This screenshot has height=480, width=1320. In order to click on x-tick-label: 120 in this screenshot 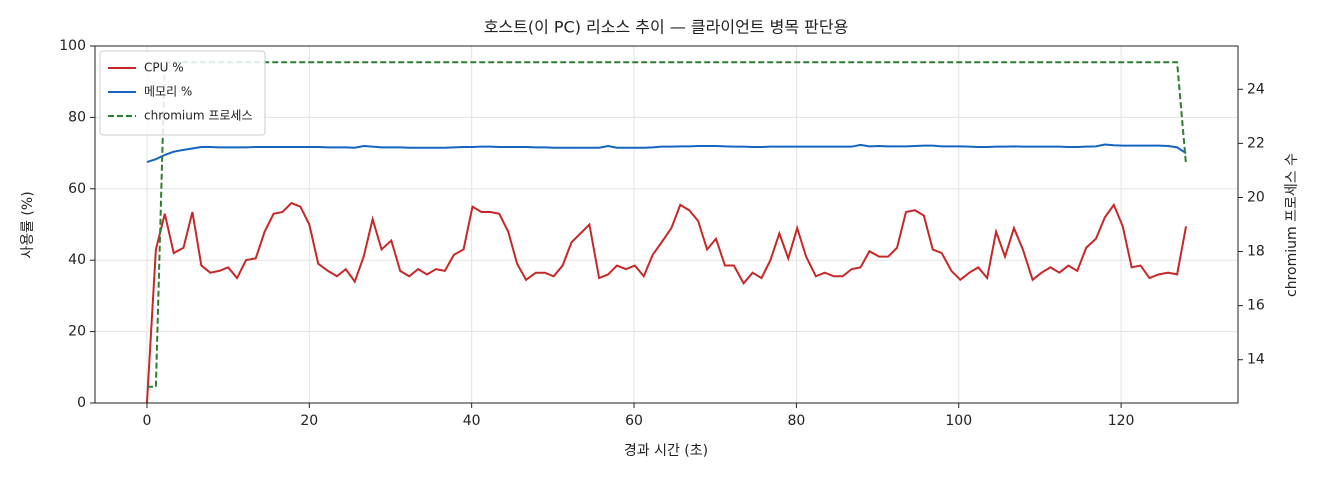, I will do `click(1121, 421)`.